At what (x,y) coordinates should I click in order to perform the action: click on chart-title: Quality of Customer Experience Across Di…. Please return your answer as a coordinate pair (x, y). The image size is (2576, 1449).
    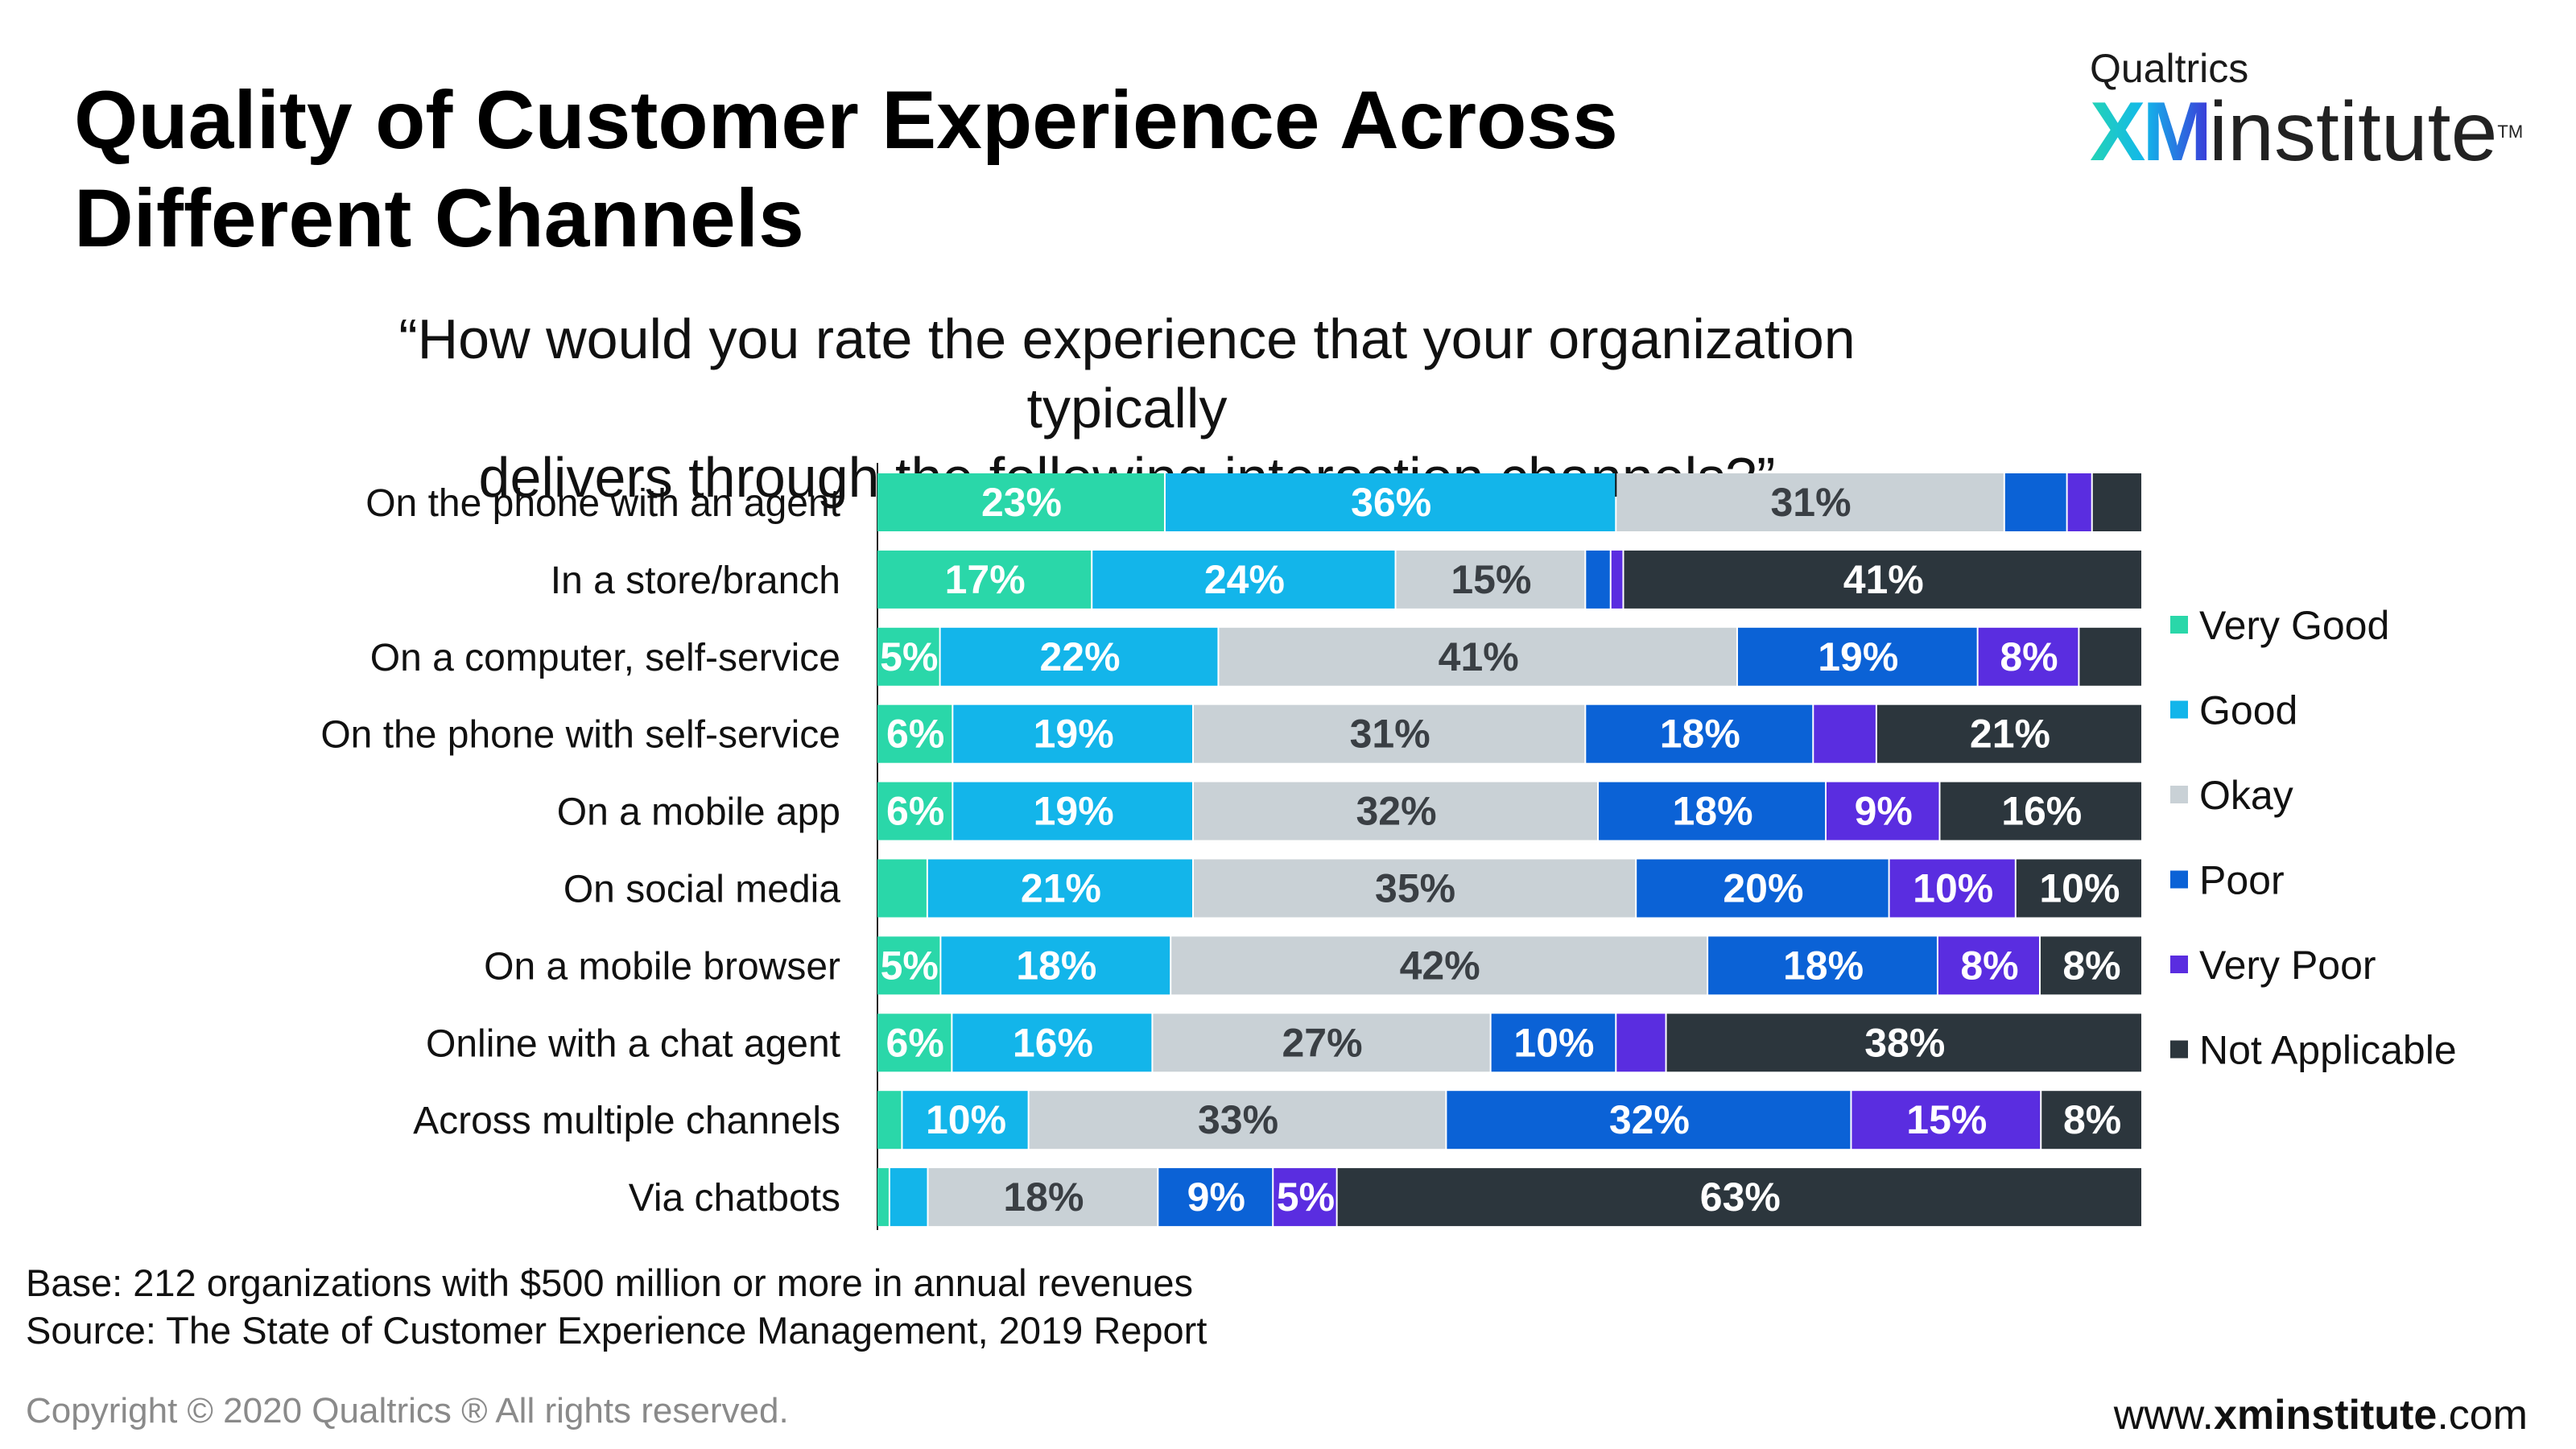
    Looking at the image, I should click on (1000, 169).